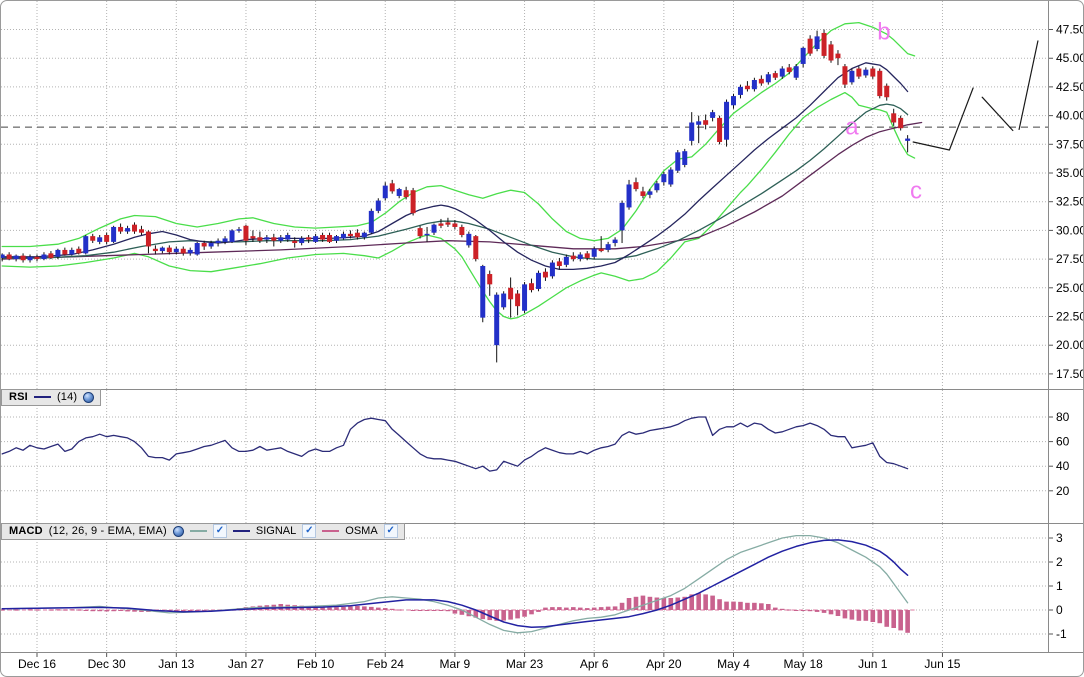 This screenshot has height=677, width=1084. I want to click on macd-line-swatch, so click(198, 531).